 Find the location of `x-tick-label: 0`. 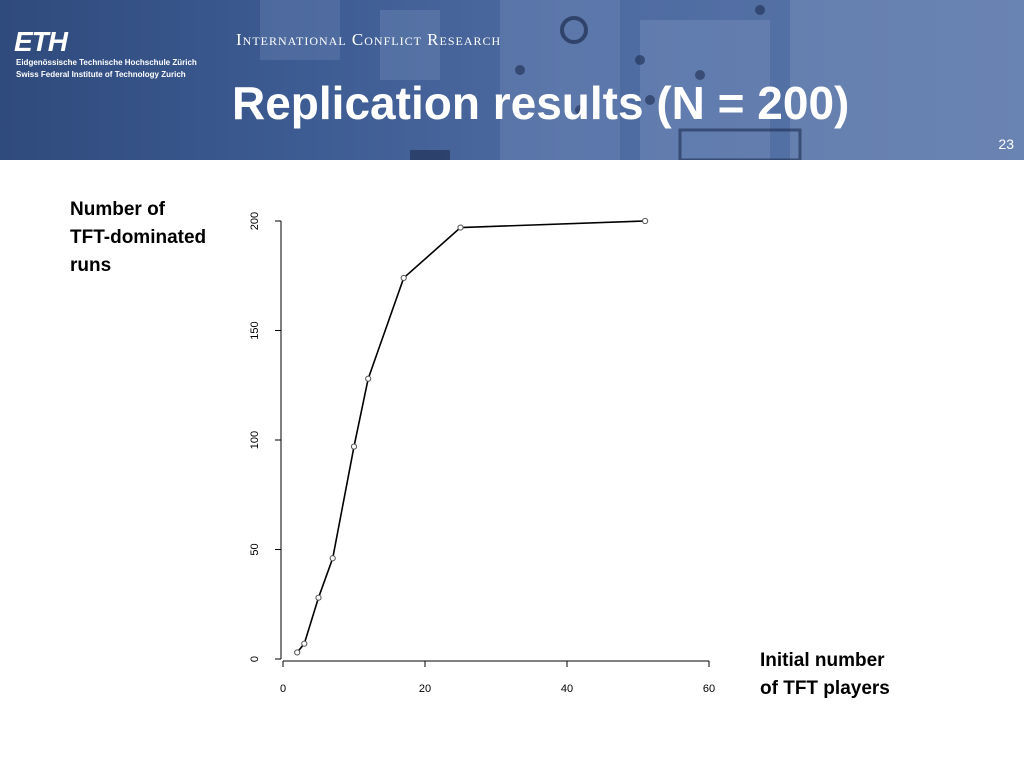

x-tick-label: 0 is located at coordinates (283, 689).